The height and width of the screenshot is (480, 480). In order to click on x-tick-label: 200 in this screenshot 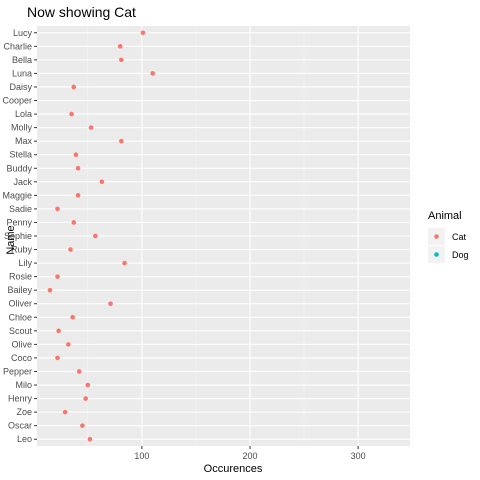, I will do `click(249, 456)`.